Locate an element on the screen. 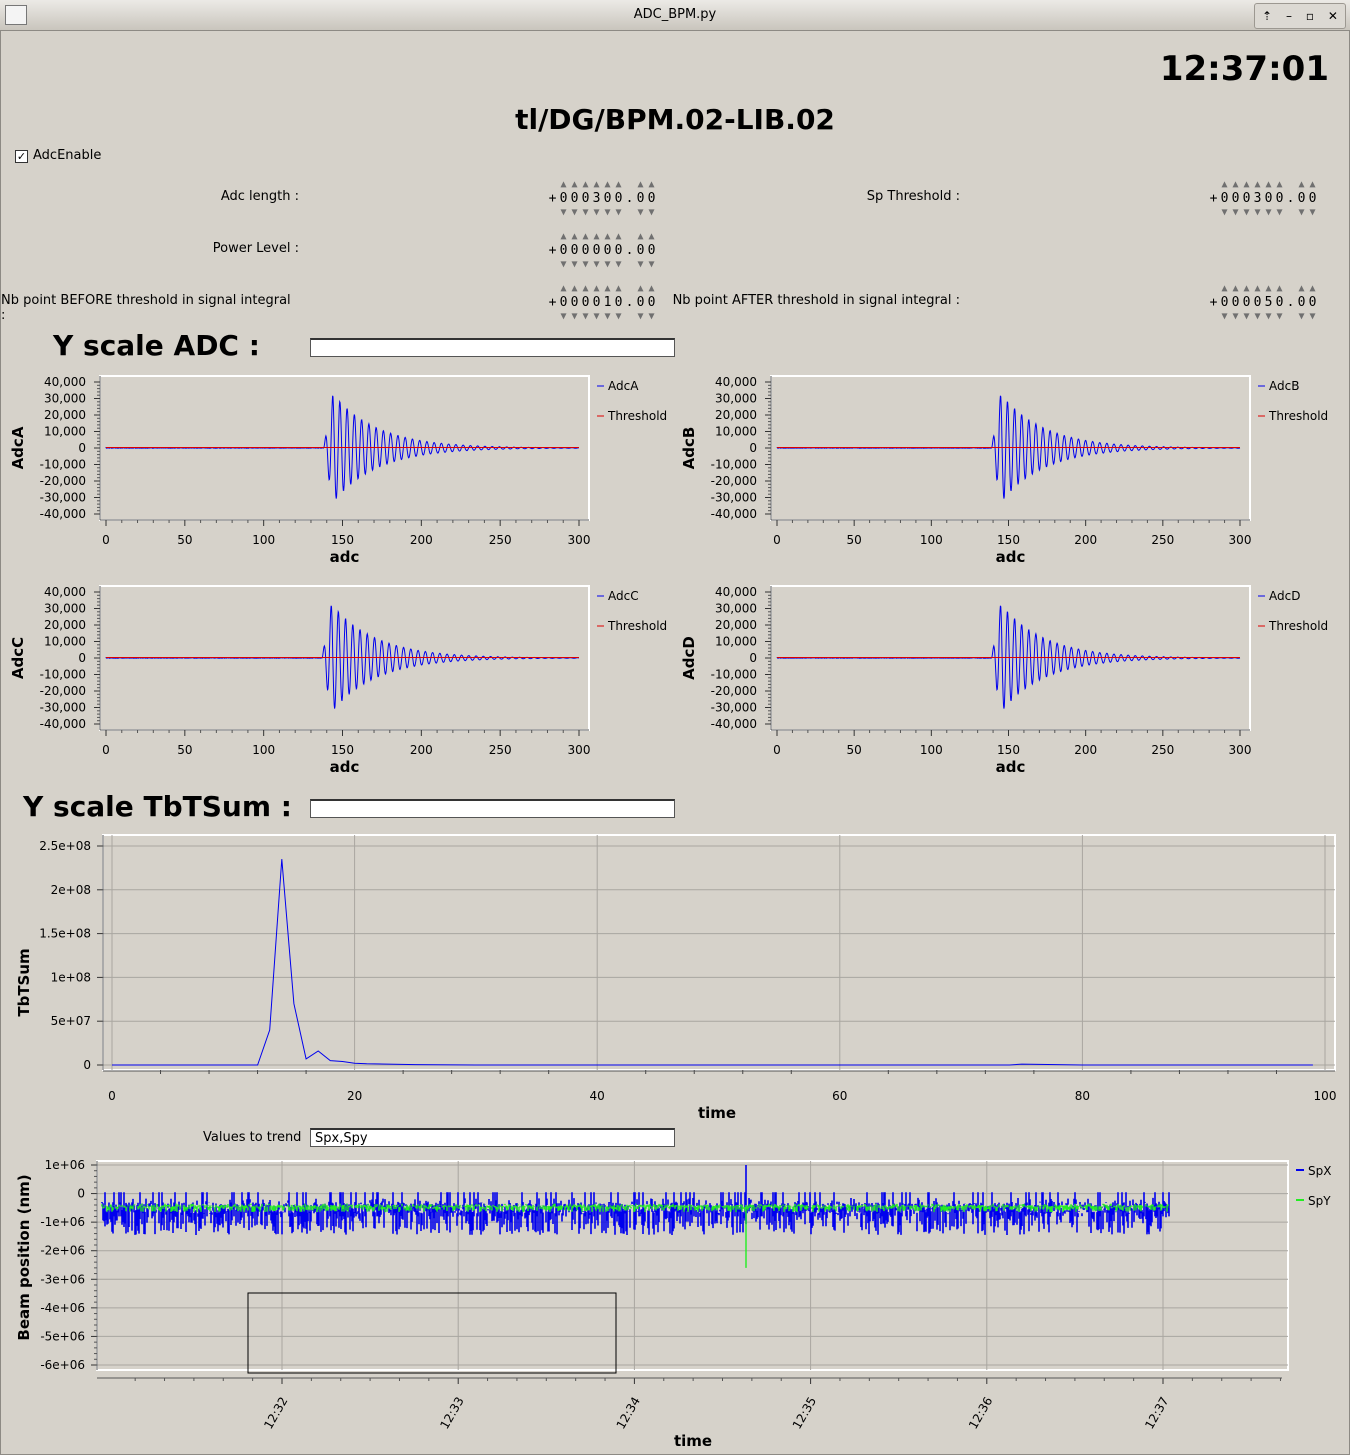 This screenshot has width=1350, height=1455. x-axis-title: time is located at coordinates (693, 1441).